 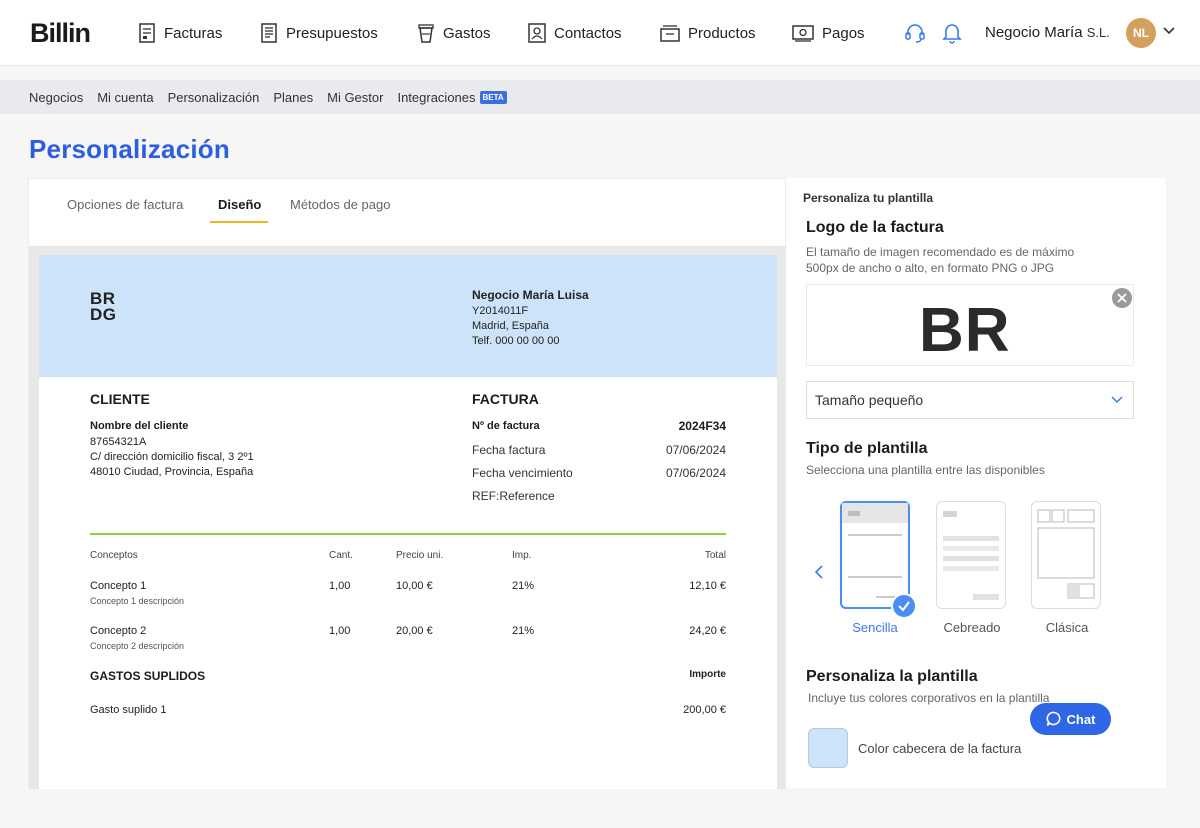 What do you see at coordinates (869, 400) in the screenshot?
I see `select-value: Tamaño pequeño` at bounding box center [869, 400].